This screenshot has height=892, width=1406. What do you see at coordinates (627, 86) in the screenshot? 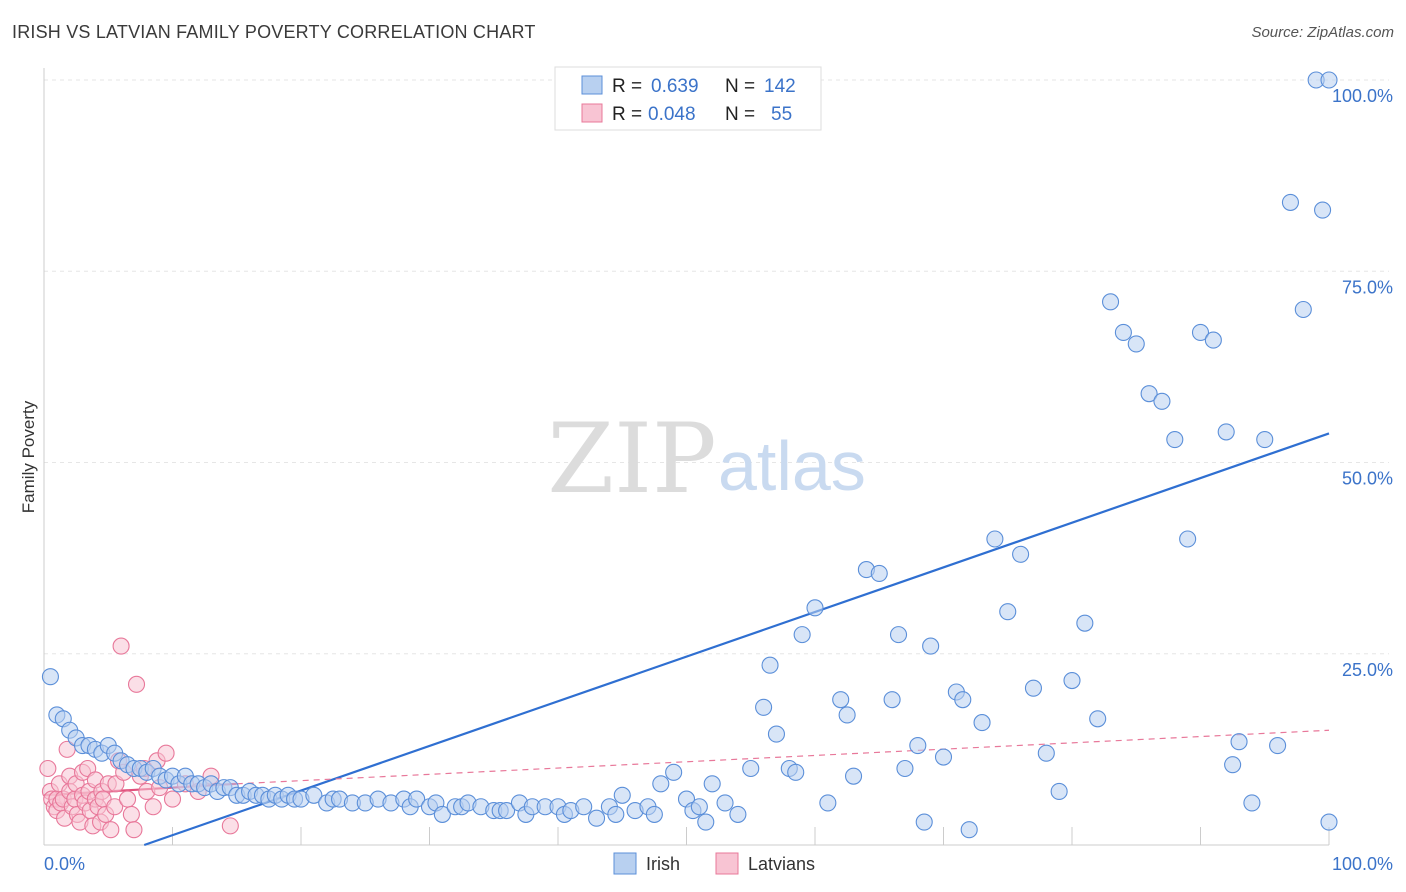
I see `stats-r-label-irish: R =` at bounding box center [627, 86].